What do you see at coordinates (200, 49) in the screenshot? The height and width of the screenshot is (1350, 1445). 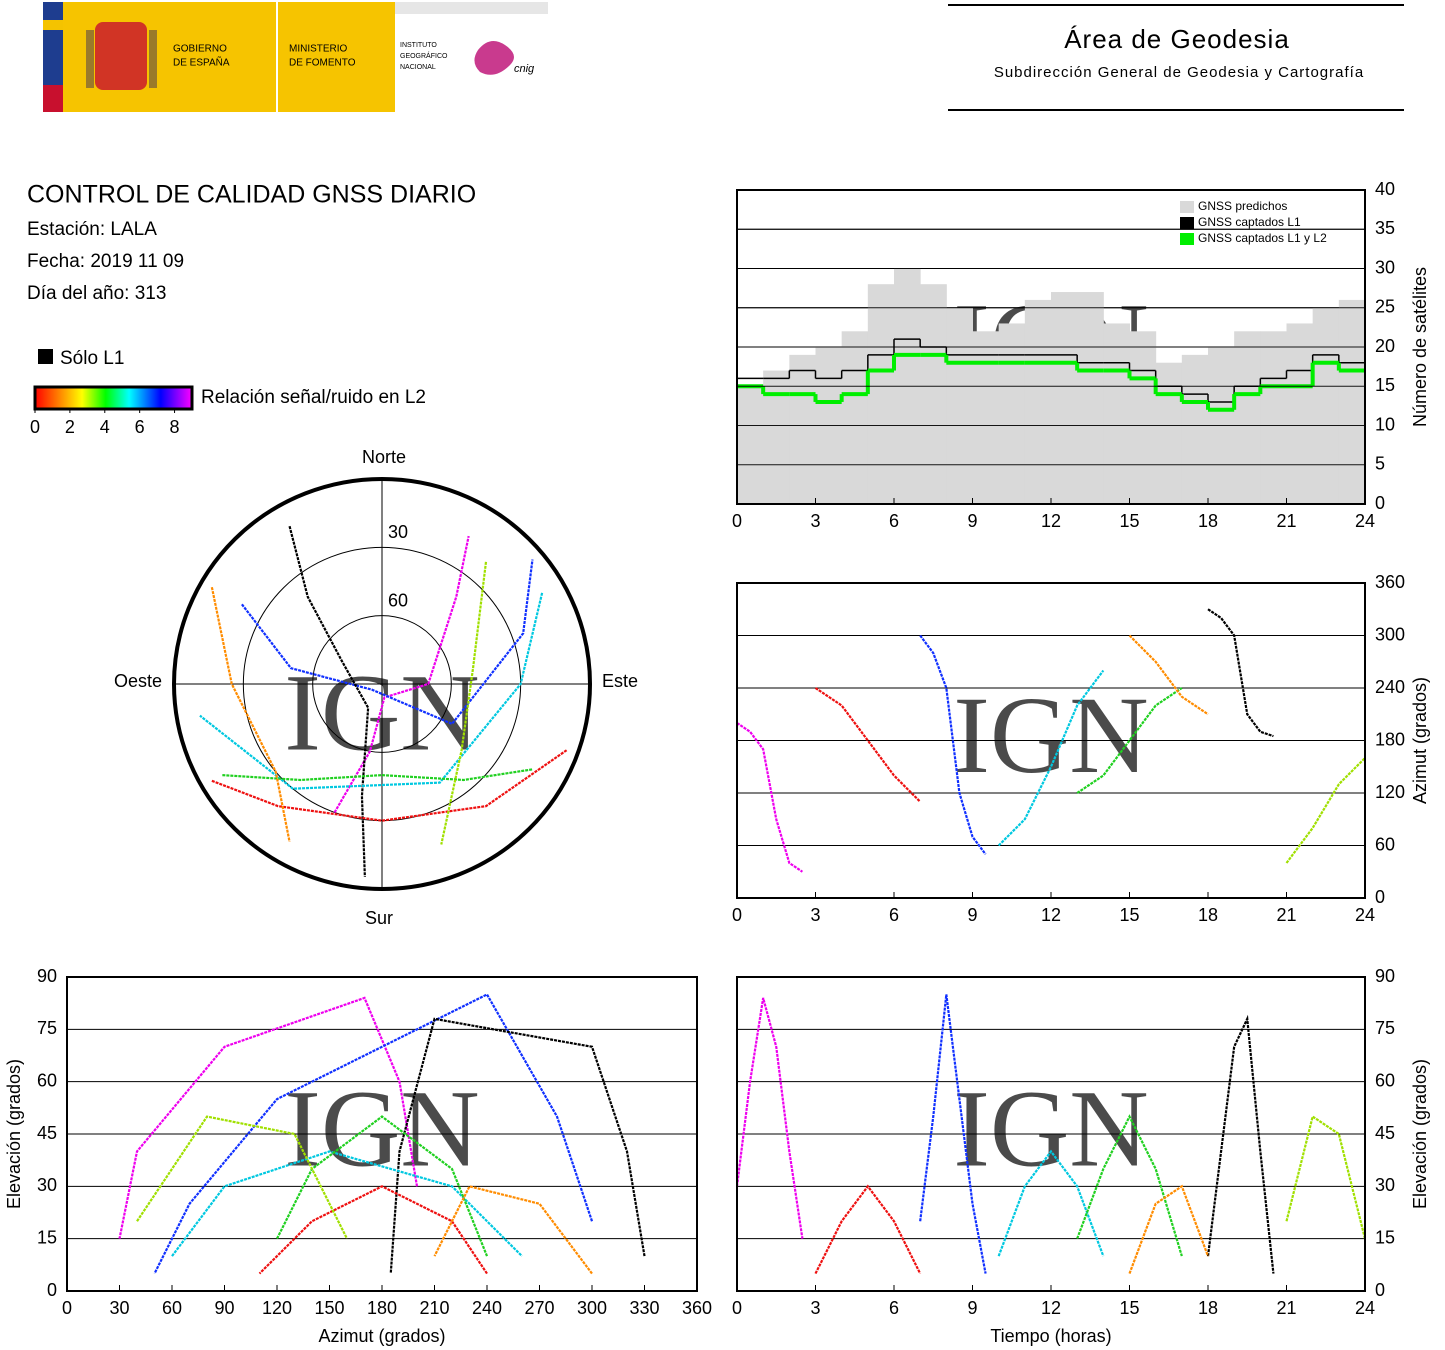 I see `gobierno-line: GOBIERNO` at bounding box center [200, 49].